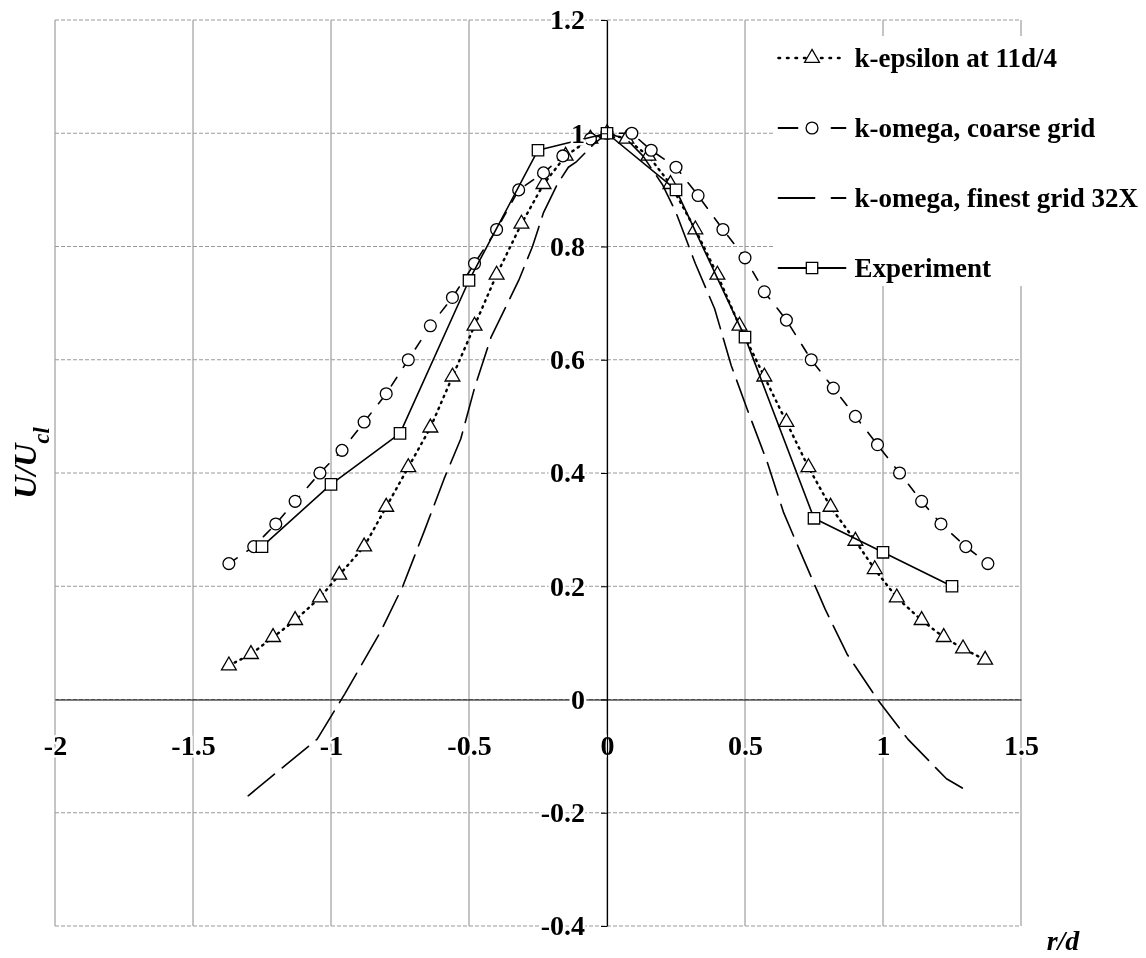 This screenshot has width=1146, height=958. I want to click on y-tick-label: -0.4, so click(562, 926).